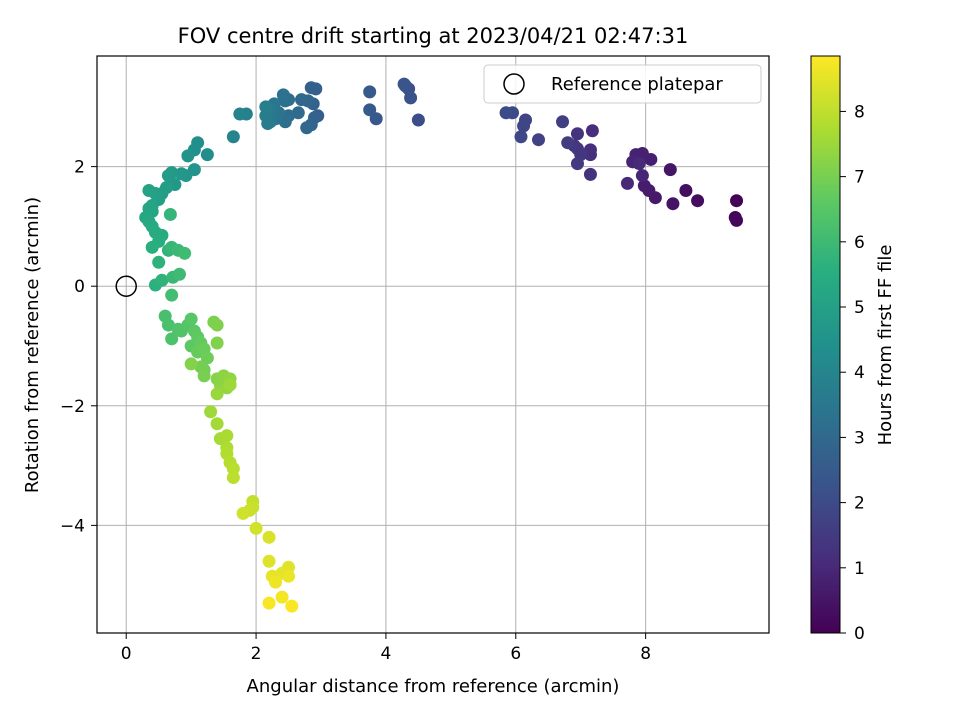 The image size is (960, 720). What do you see at coordinates (72, 526) in the screenshot?
I see `y-tick-label: −4` at bounding box center [72, 526].